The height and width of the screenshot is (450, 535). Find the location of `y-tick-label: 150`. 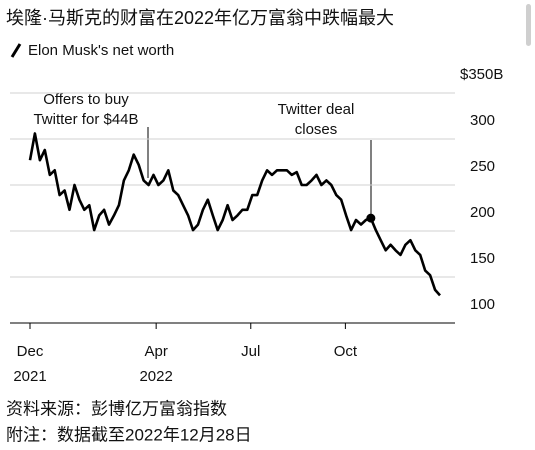

y-tick-label: 150 is located at coordinates (482, 258).